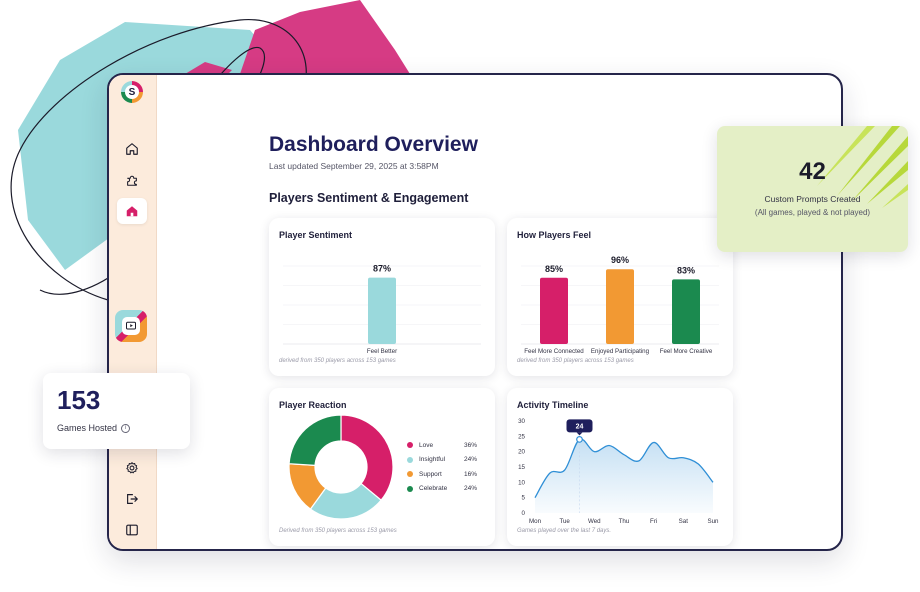 Image resolution: width=920 pixels, height=592 pixels. What do you see at coordinates (432, 460) in the screenshot?
I see `legend-label: Insightful` at bounding box center [432, 460].